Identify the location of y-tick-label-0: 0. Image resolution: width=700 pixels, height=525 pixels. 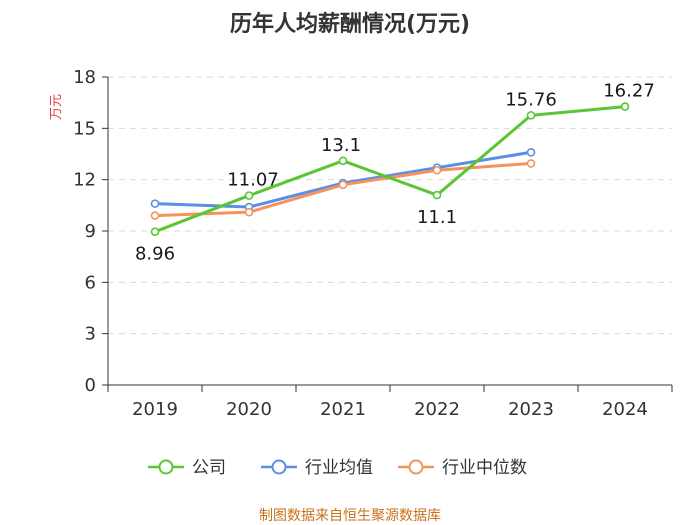
(90, 385).